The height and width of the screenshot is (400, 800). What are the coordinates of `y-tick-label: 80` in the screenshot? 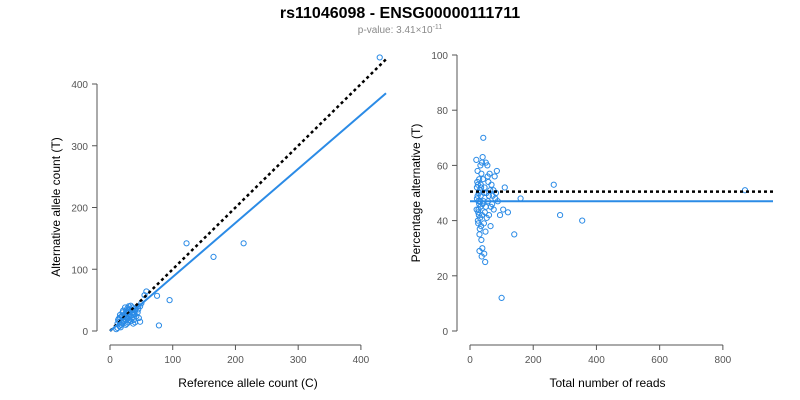 It's located at (443, 111).